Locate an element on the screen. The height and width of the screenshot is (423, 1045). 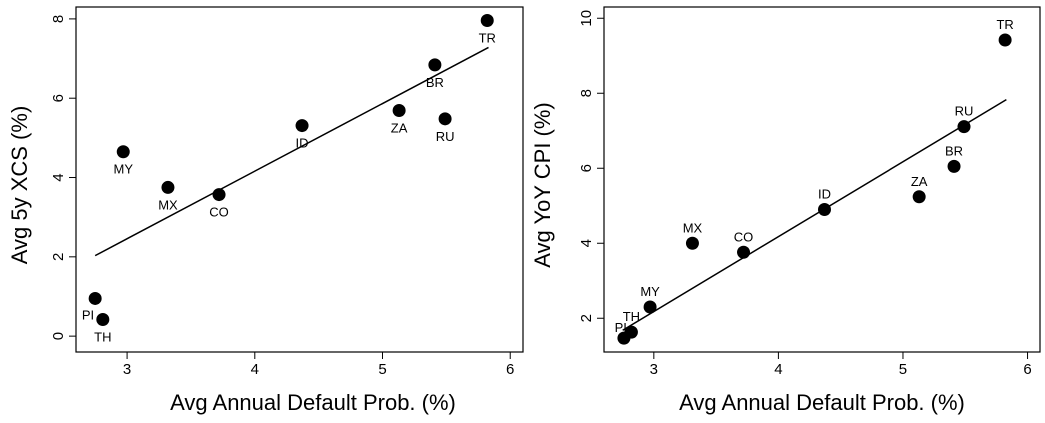
y-tick-label: 10 is located at coordinates (586, 18).